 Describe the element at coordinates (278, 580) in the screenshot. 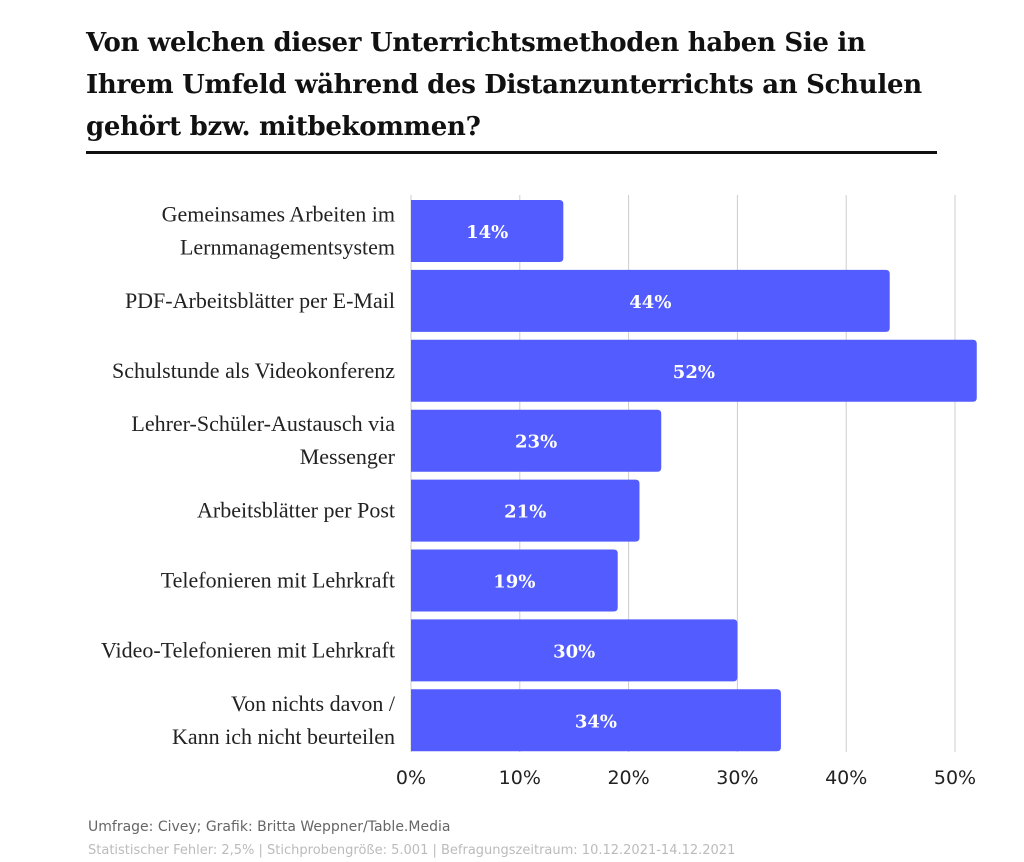

I see `category-label: Telefonieren mit Lehrkraft` at that location.